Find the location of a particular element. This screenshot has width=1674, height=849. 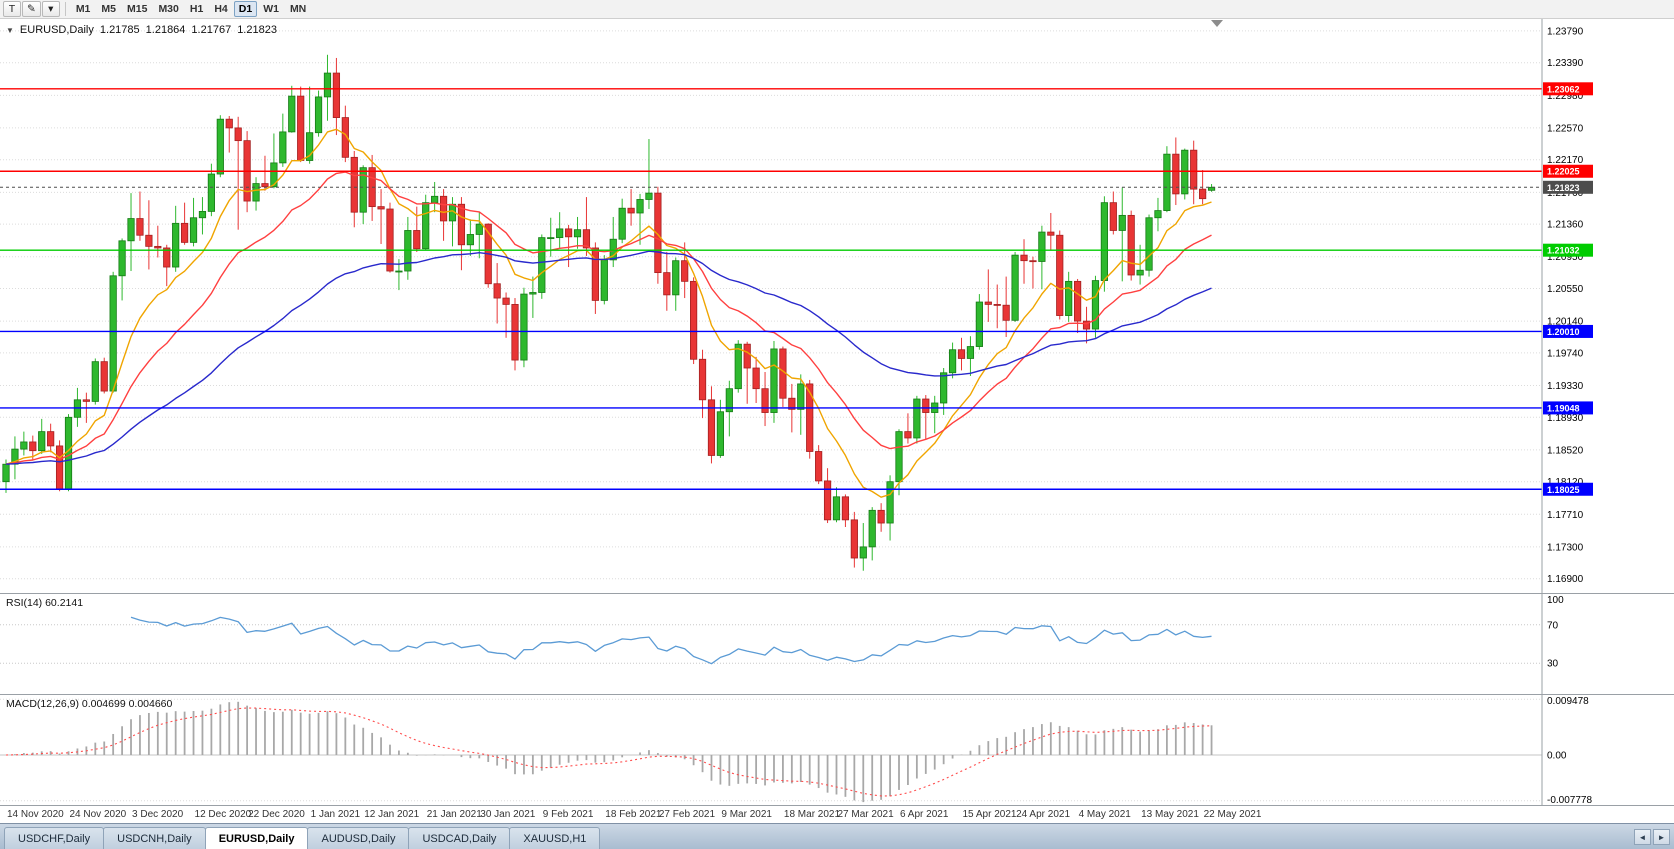

macd-indicator-pane: 0.009478 0.00 -0.007778 is located at coordinates (837, 750).